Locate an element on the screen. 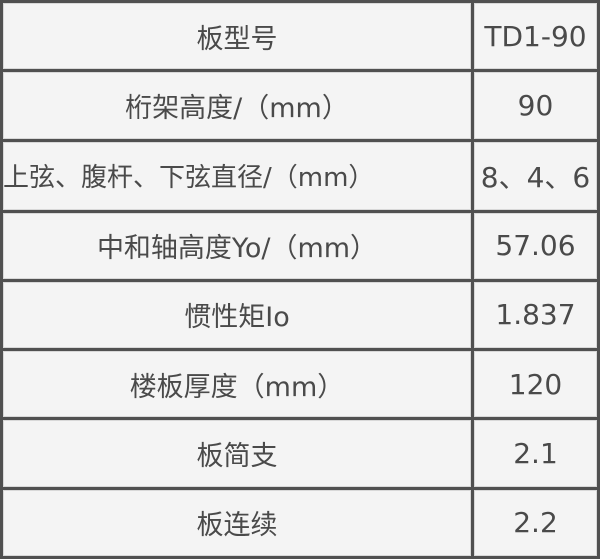  row-label: 惯性矩Io is located at coordinates (237, 315).